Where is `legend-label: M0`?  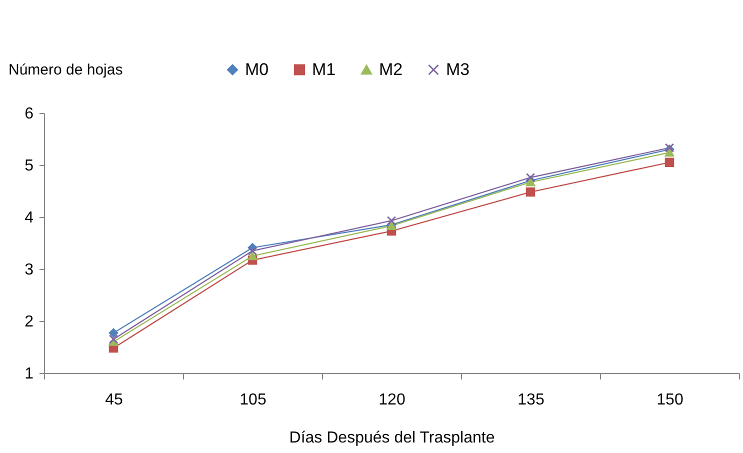
legend-label: M0 is located at coordinates (257, 69).